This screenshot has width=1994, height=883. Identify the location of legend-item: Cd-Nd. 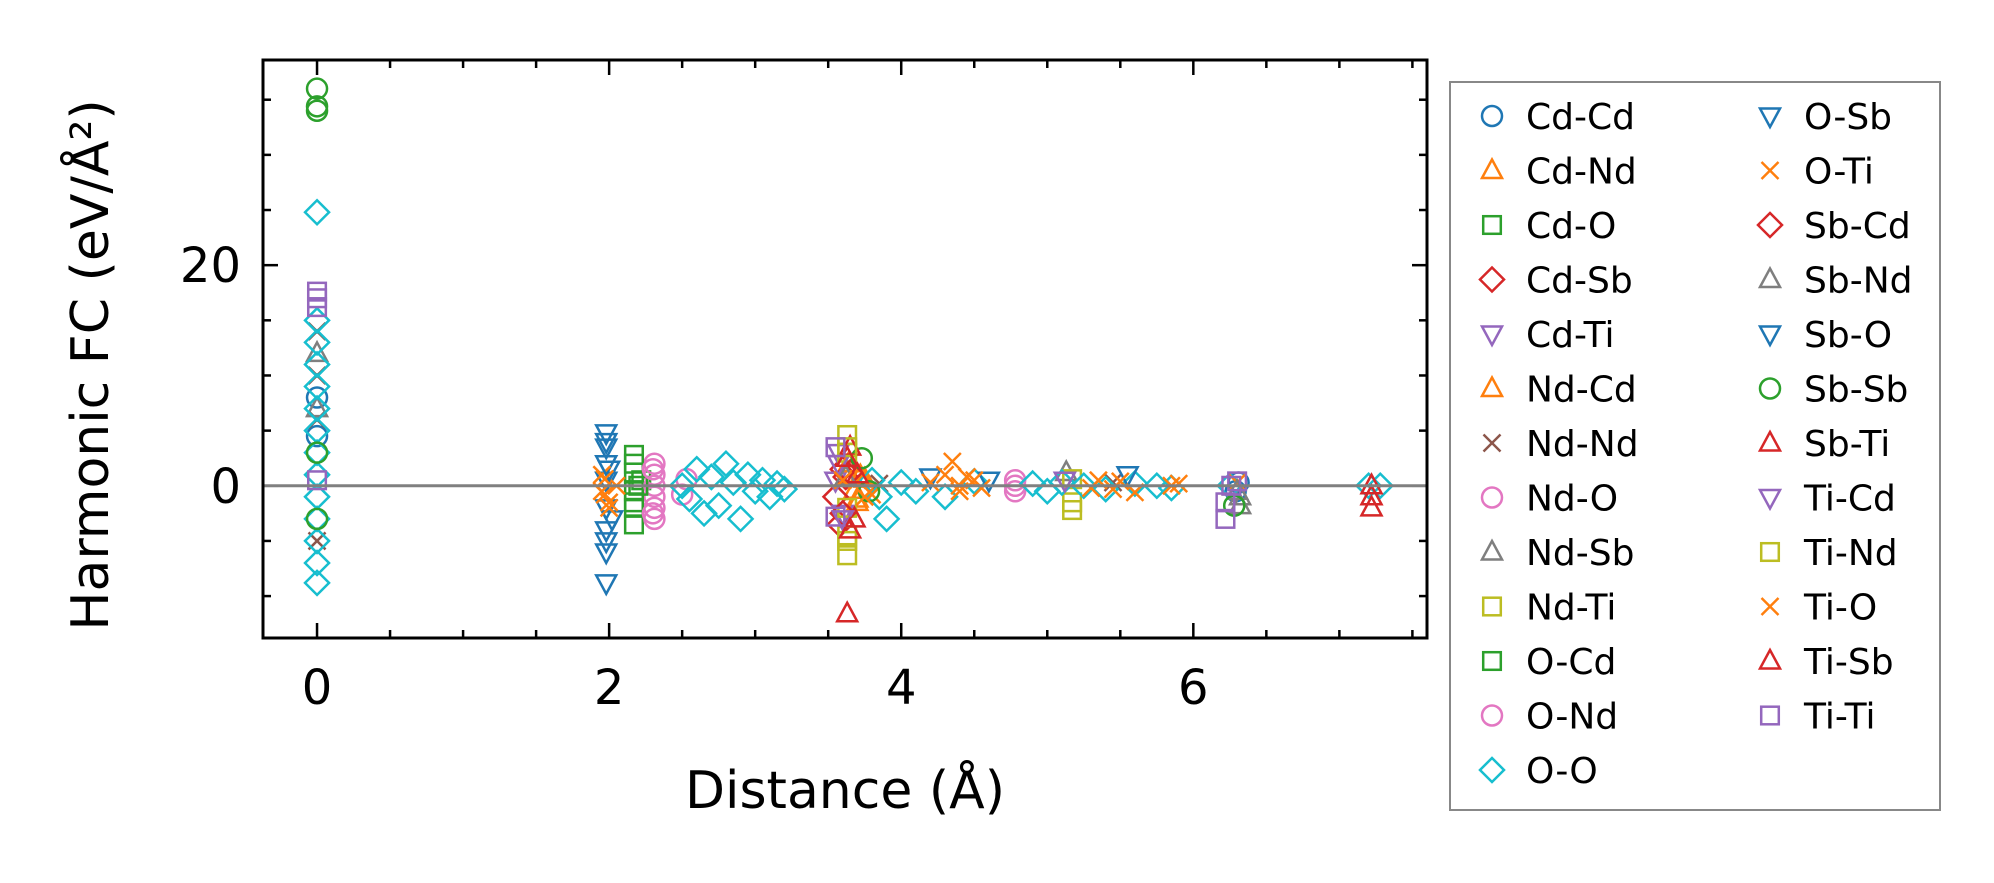
(1558, 172).